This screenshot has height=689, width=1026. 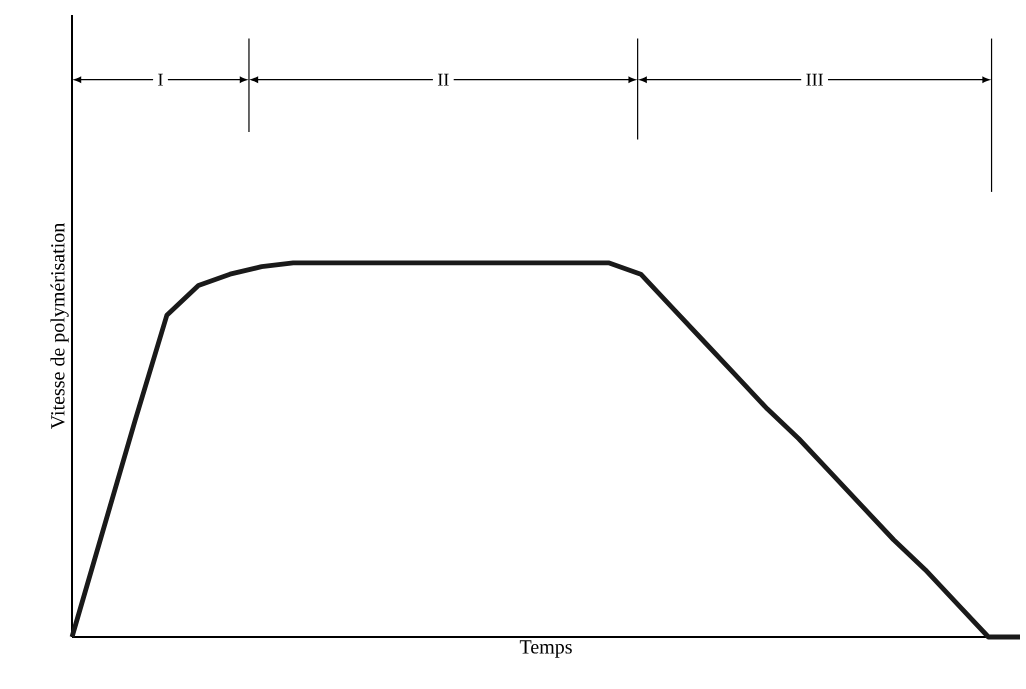 What do you see at coordinates (814, 79) in the screenshot?
I see `text: III` at bounding box center [814, 79].